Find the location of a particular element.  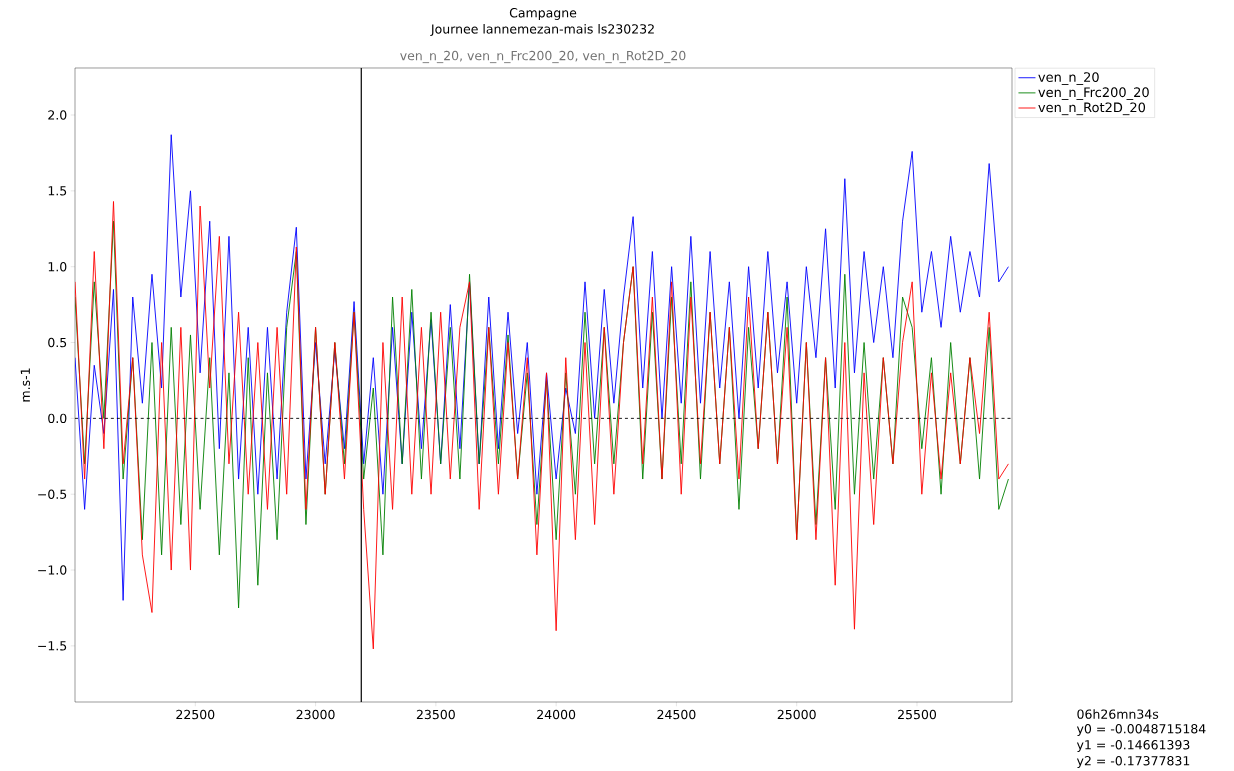

x-tick-label: 24500 is located at coordinates (676, 714).